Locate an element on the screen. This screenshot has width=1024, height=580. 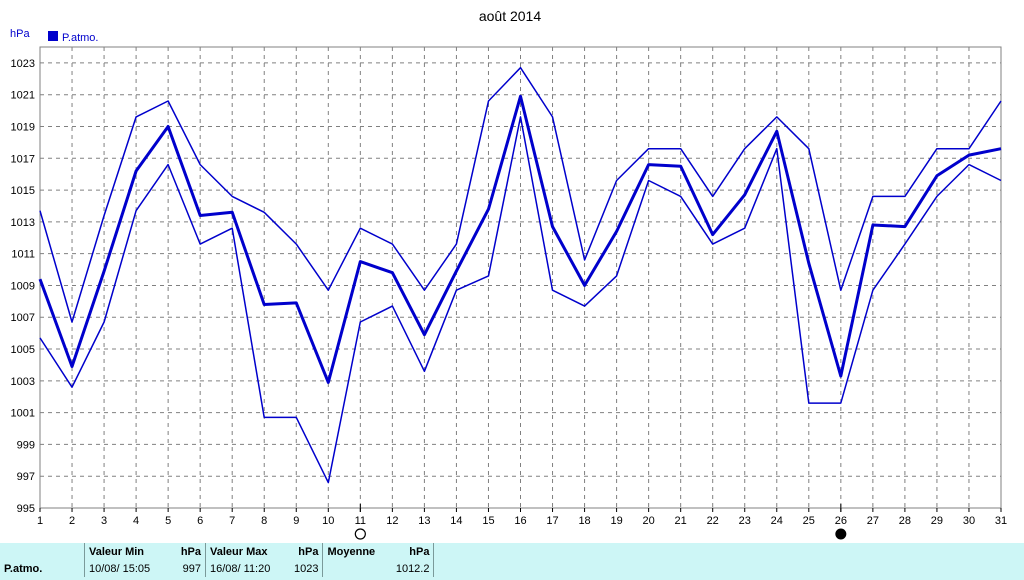
x-tick-label: 23 is located at coordinates (745, 521).